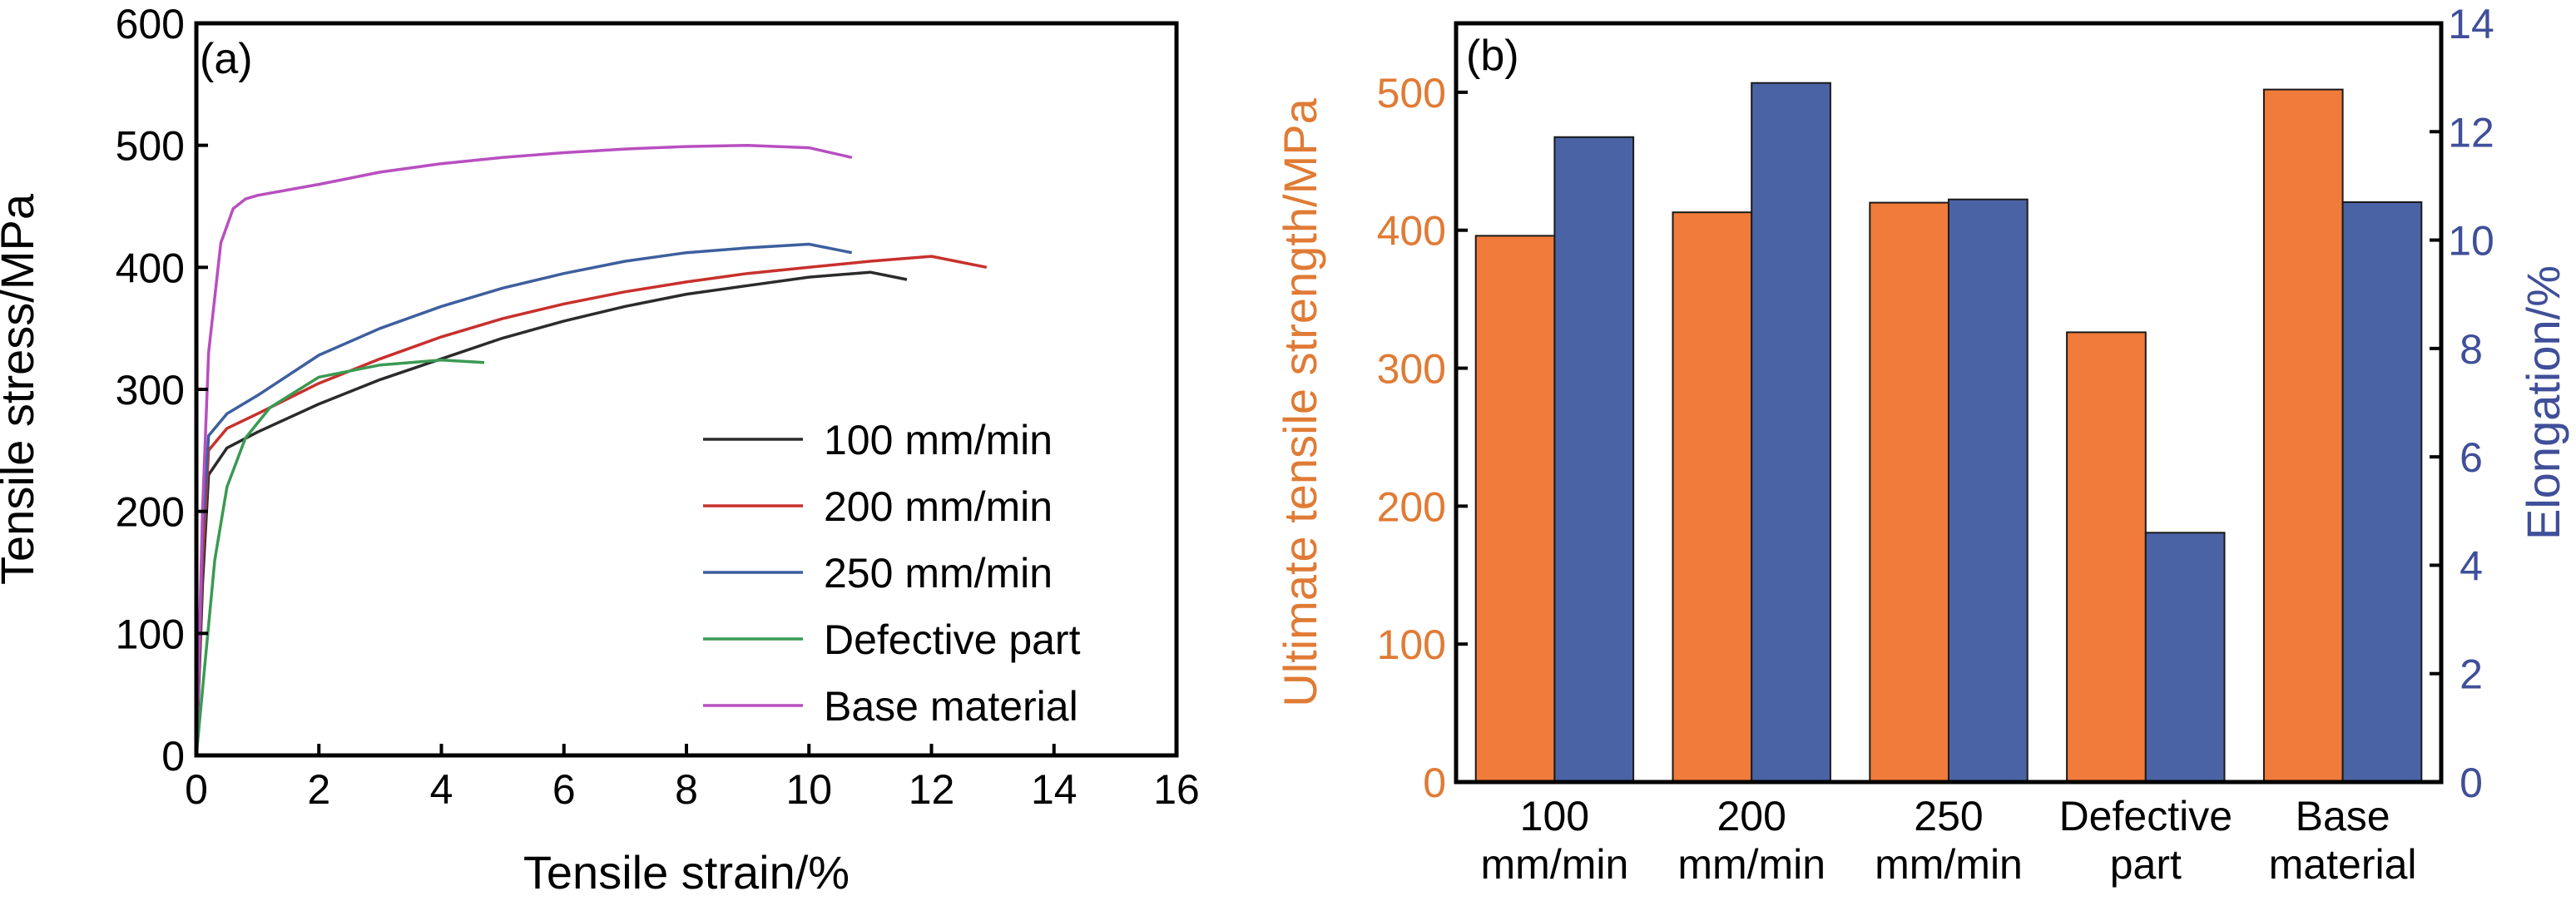  Describe the element at coordinates (687, 872) in the screenshot. I see `panel-a-x-axis-label: Tensile strain/%` at that location.